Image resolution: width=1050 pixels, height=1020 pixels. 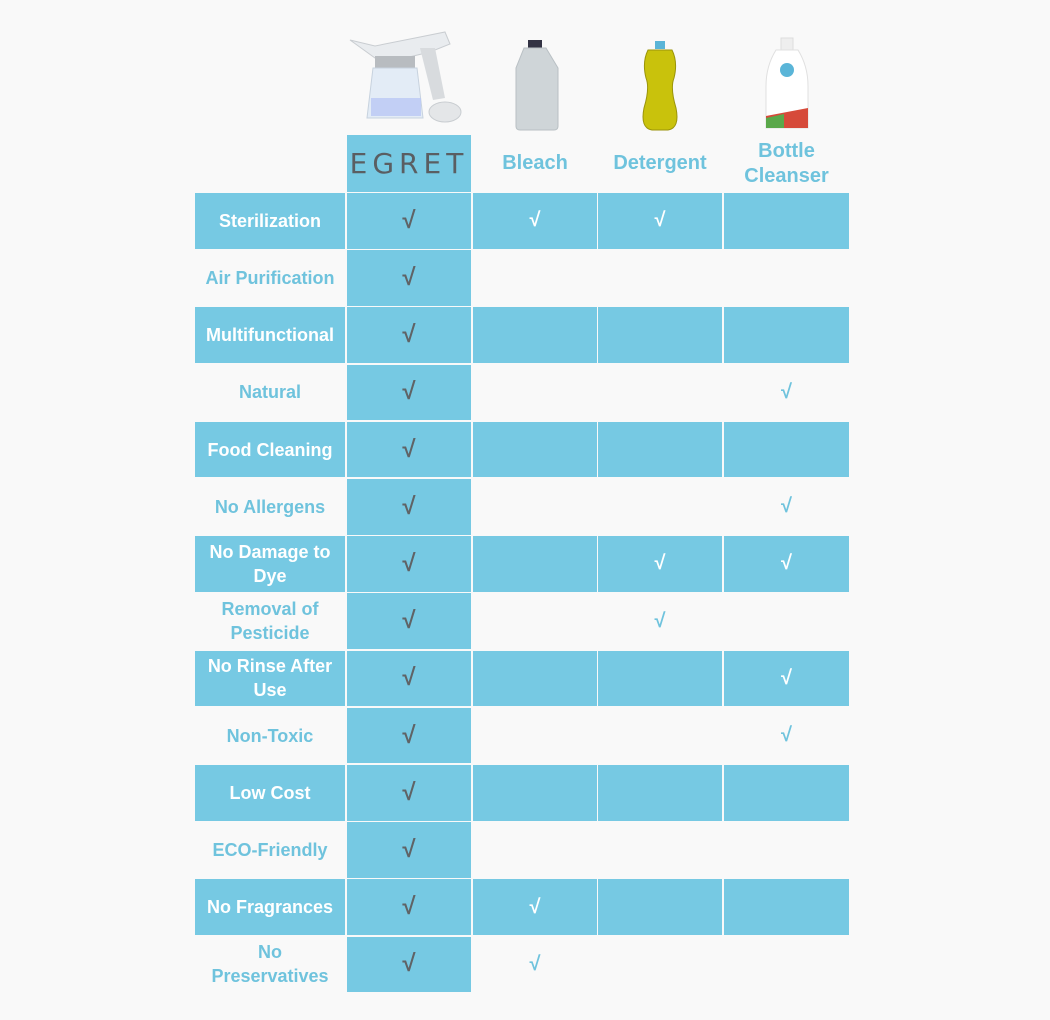 I want to click on row-label: No Damage to Dye, so click(x=270, y=564).